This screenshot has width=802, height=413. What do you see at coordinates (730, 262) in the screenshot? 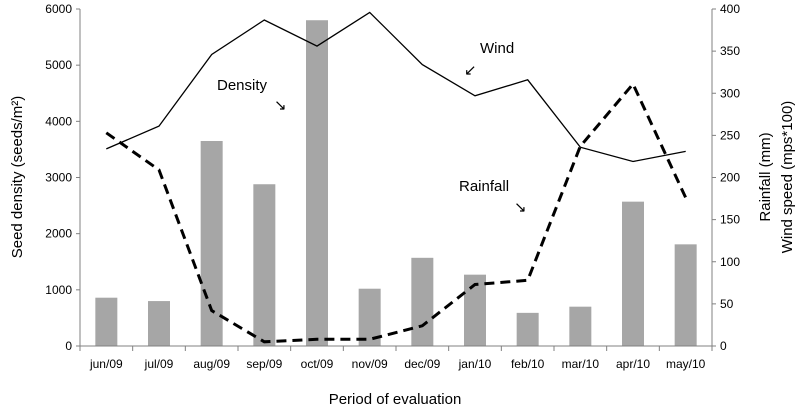
I see `right-tick-label: 100` at bounding box center [730, 262].